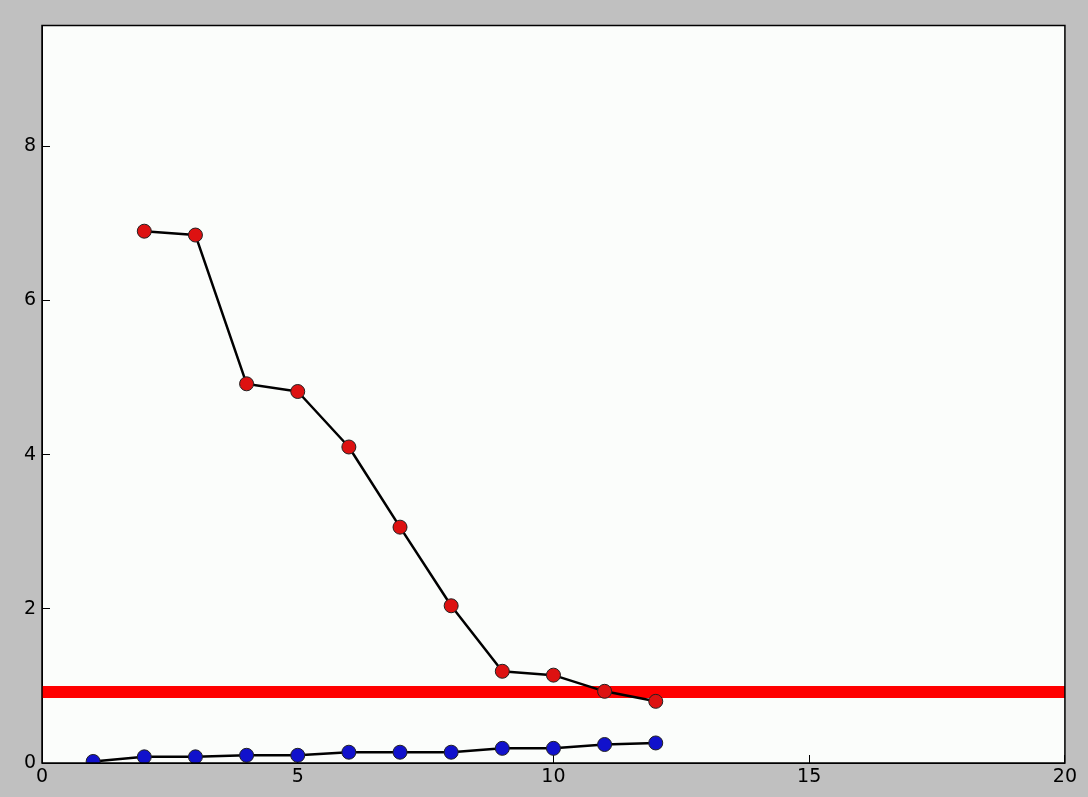 The height and width of the screenshot is (797, 1088). What do you see at coordinates (29, 606) in the screenshot?
I see `y-tick-label: 2` at bounding box center [29, 606].